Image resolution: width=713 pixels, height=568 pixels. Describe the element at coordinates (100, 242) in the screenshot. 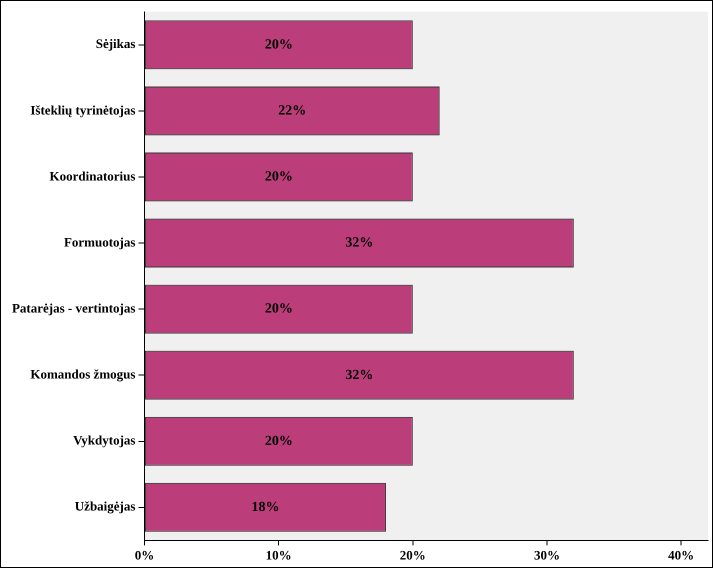

I see `y-tick-label: Formuotojas` at that location.